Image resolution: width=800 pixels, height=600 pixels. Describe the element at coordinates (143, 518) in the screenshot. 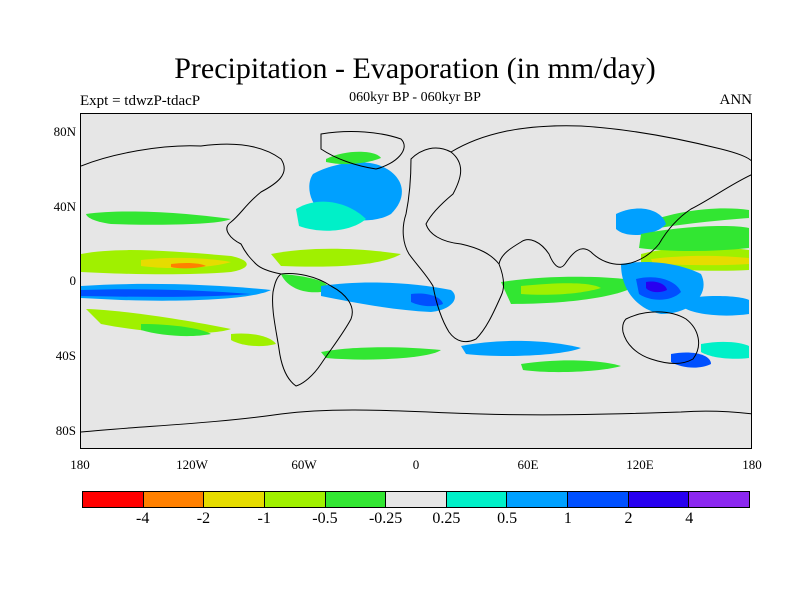

I see `colorbar-label: -4` at that location.